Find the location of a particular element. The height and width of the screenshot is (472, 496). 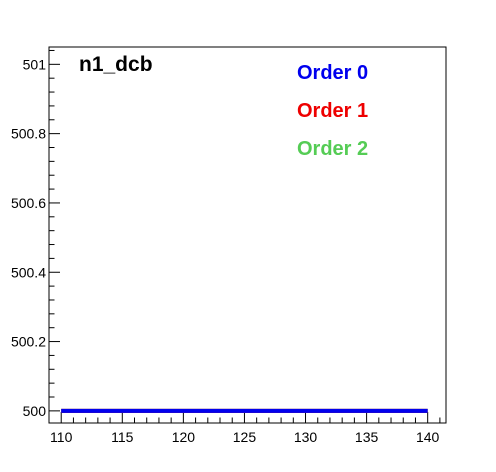

y-tick-label: 500 is located at coordinates (35, 411).